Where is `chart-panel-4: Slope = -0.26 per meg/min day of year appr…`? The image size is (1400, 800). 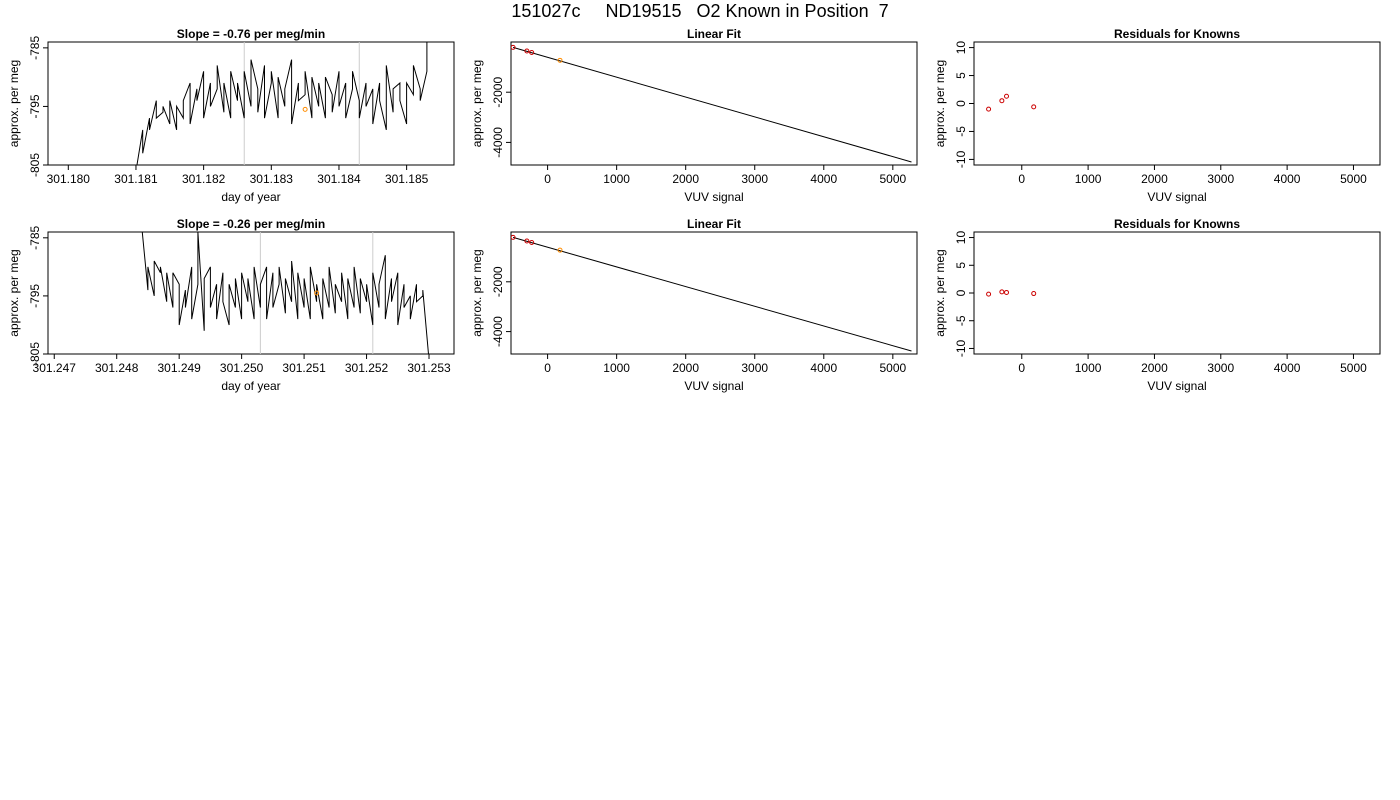 chart-panel-4: Slope = -0.26 per meg/min day of year appr… is located at coordinates (231, 305).